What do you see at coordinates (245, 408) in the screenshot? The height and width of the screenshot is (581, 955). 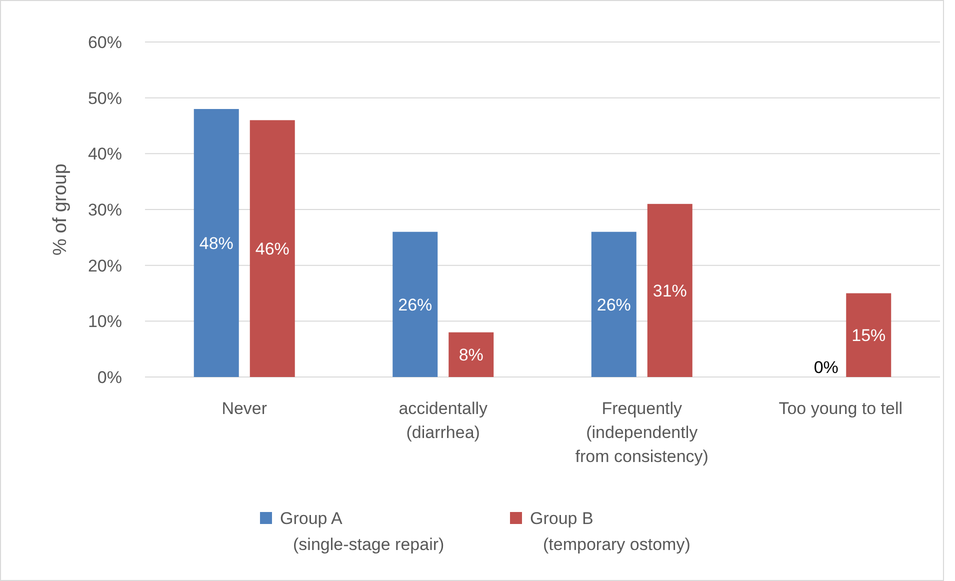 I see `x-tick-label: Never` at bounding box center [245, 408].